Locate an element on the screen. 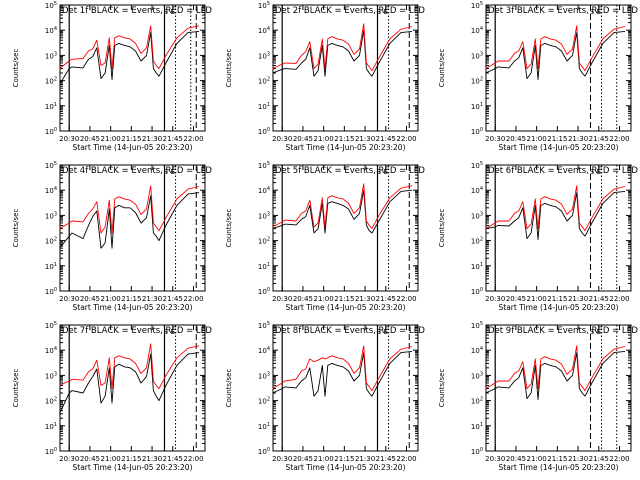  panel-title: Det 6f BLACK = Events, RED = LLD is located at coordinates (563, 171).